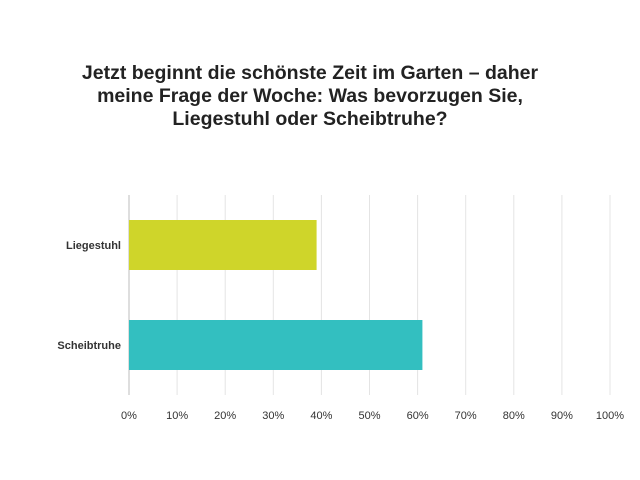 Image resolution: width=640 pixels, height=480 pixels. I want to click on bar-liegestuhl, so click(223, 245).